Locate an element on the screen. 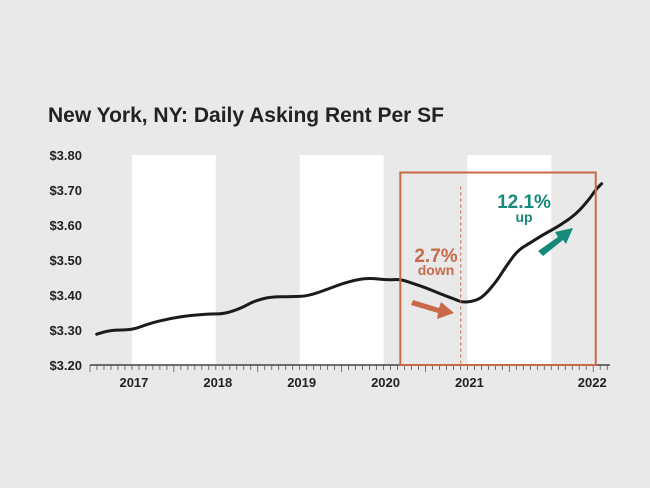  x-tick-label: 2021 is located at coordinates (469, 382).